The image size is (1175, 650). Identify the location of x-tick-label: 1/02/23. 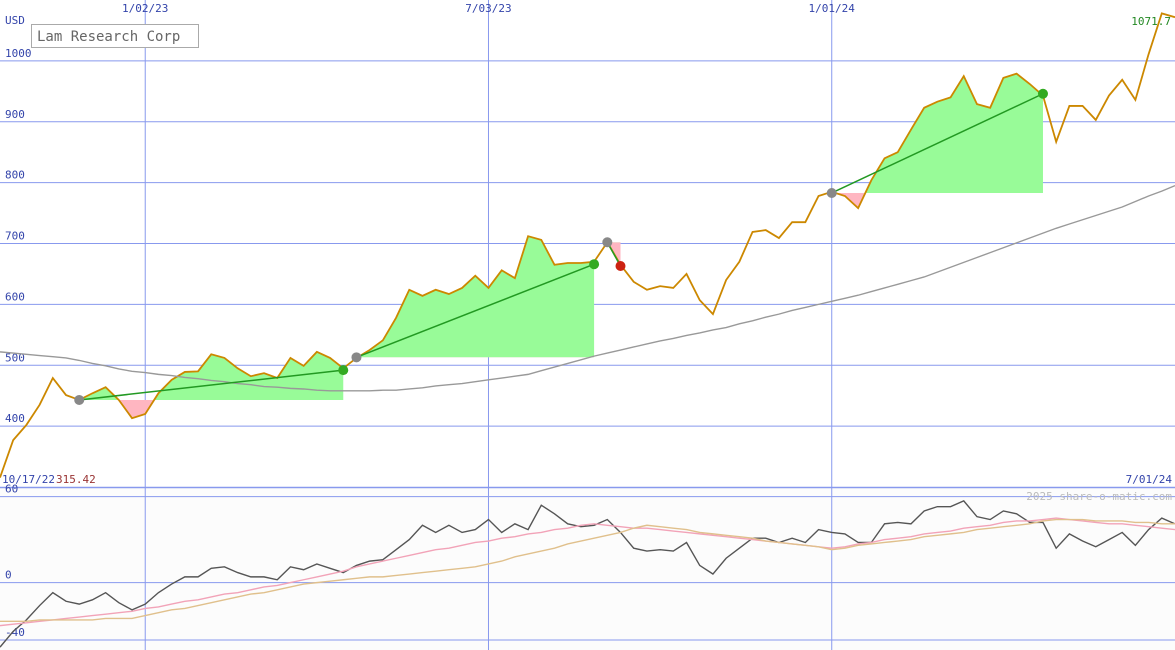
(145, 8).